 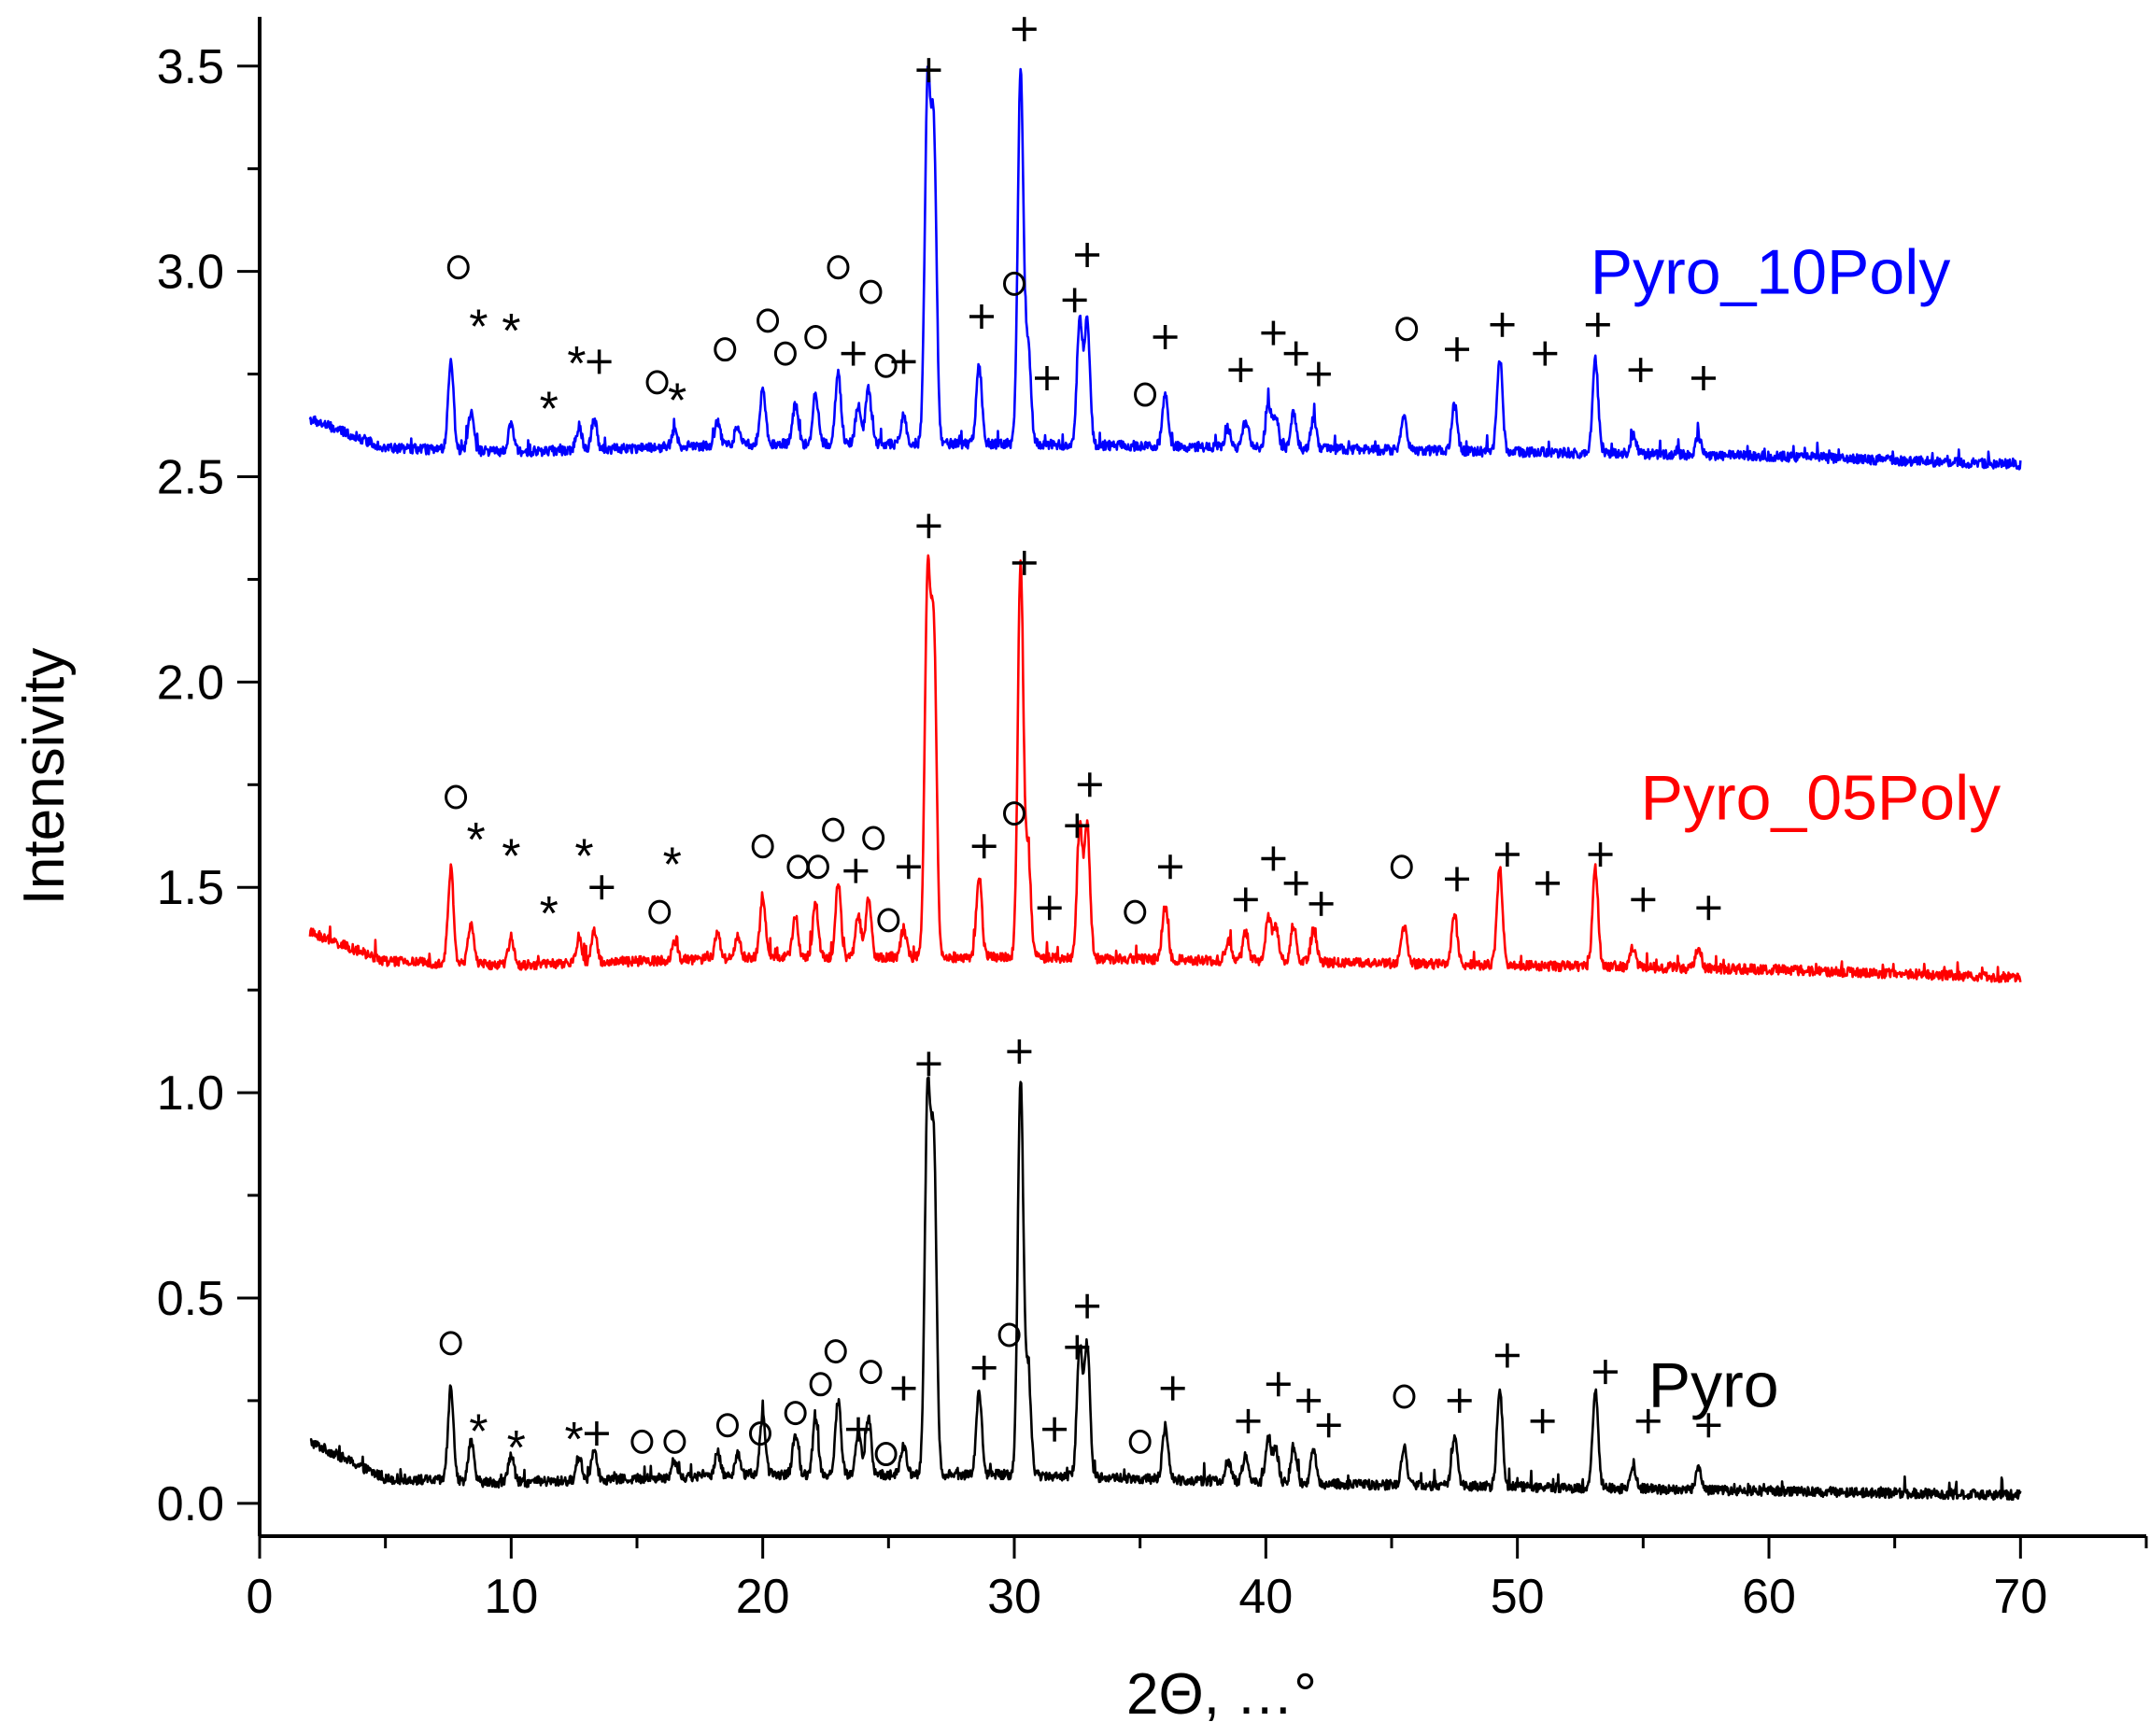 What do you see at coordinates (191, 1299) in the screenshot?
I see `y-tick-label: 0.5` at bounding box center [191, 1299].